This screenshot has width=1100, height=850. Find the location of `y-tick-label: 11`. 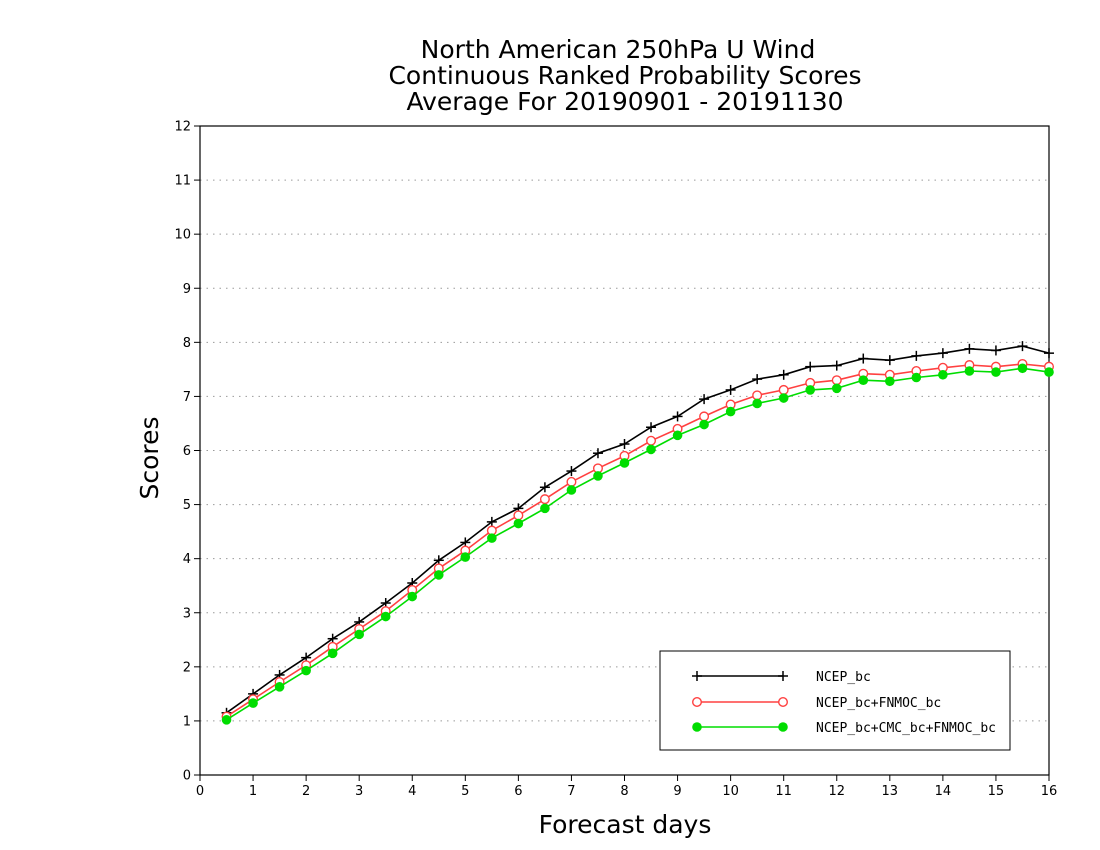

y-tick-label: 11 is located at coordinates (182, 181).